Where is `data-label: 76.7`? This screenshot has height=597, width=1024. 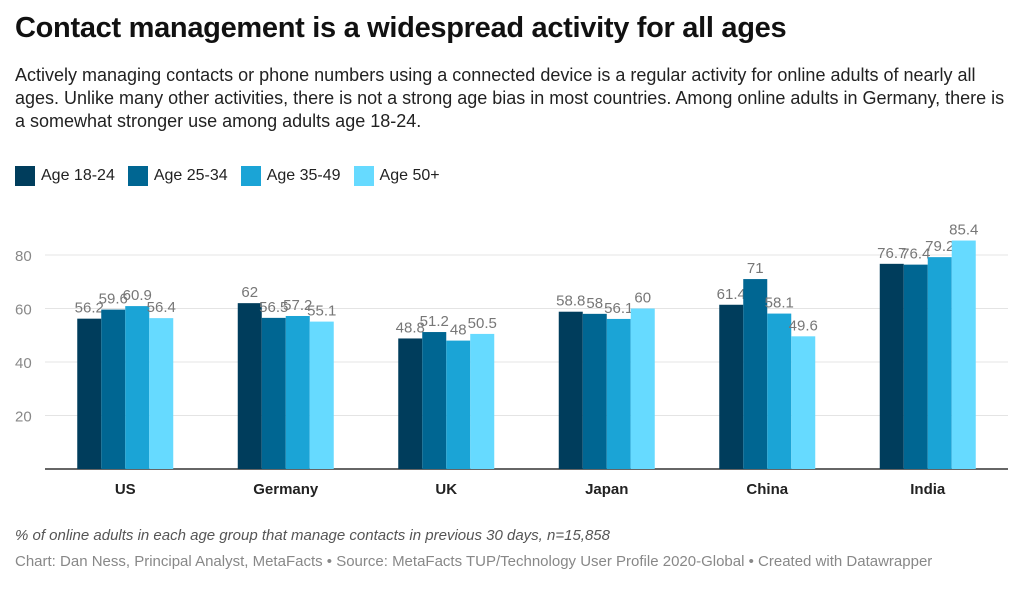
data-label: 76.7 is located at coordinates (891, 253).